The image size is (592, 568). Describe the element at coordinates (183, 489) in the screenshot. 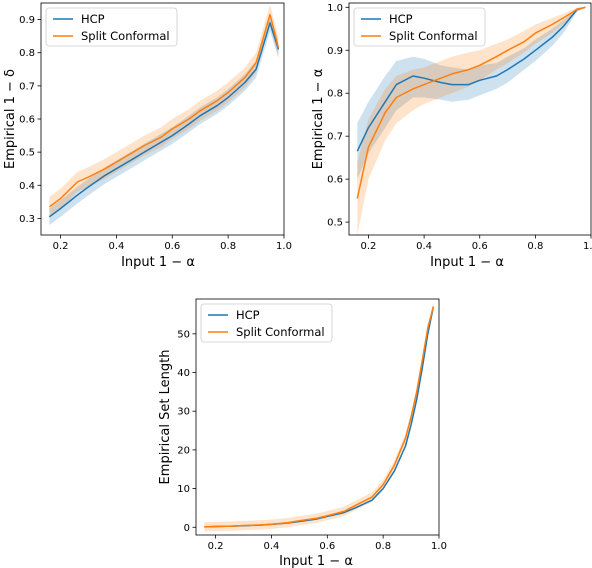

I see `y-tick-label: 10` at that location.